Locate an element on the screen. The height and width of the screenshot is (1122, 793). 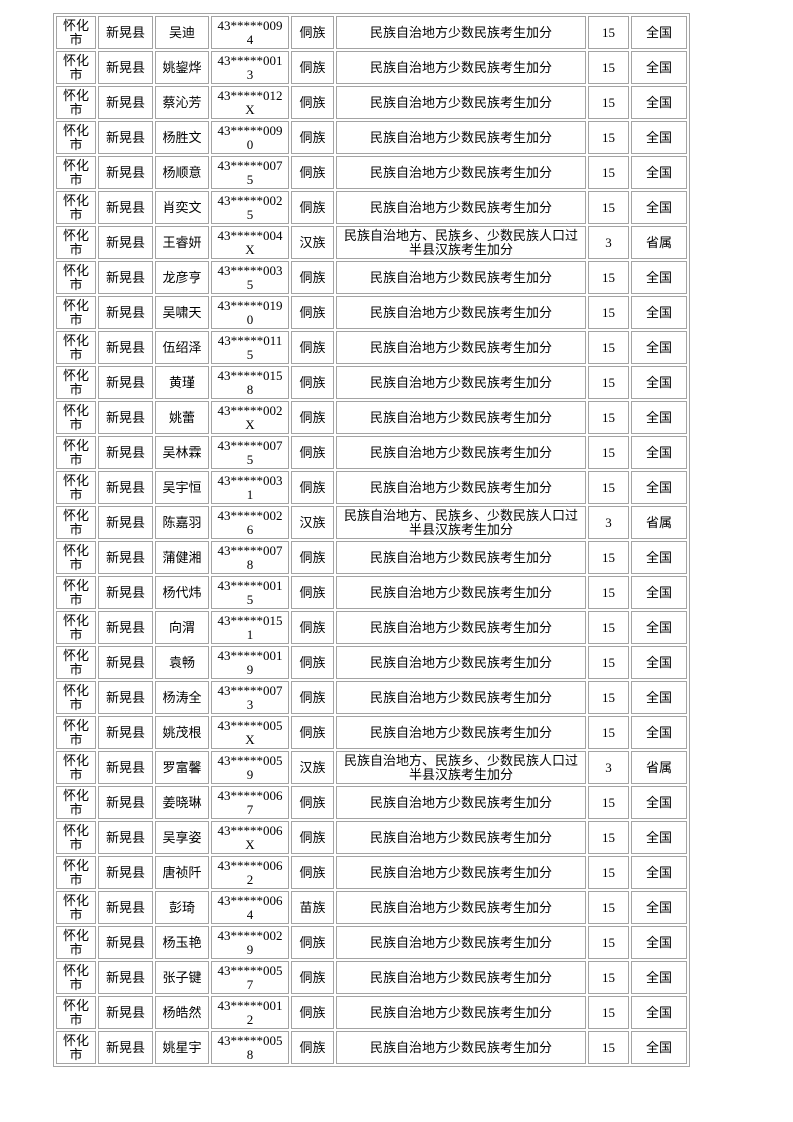
cell-name: 杨顺意 is located at coordinates (182, 172).